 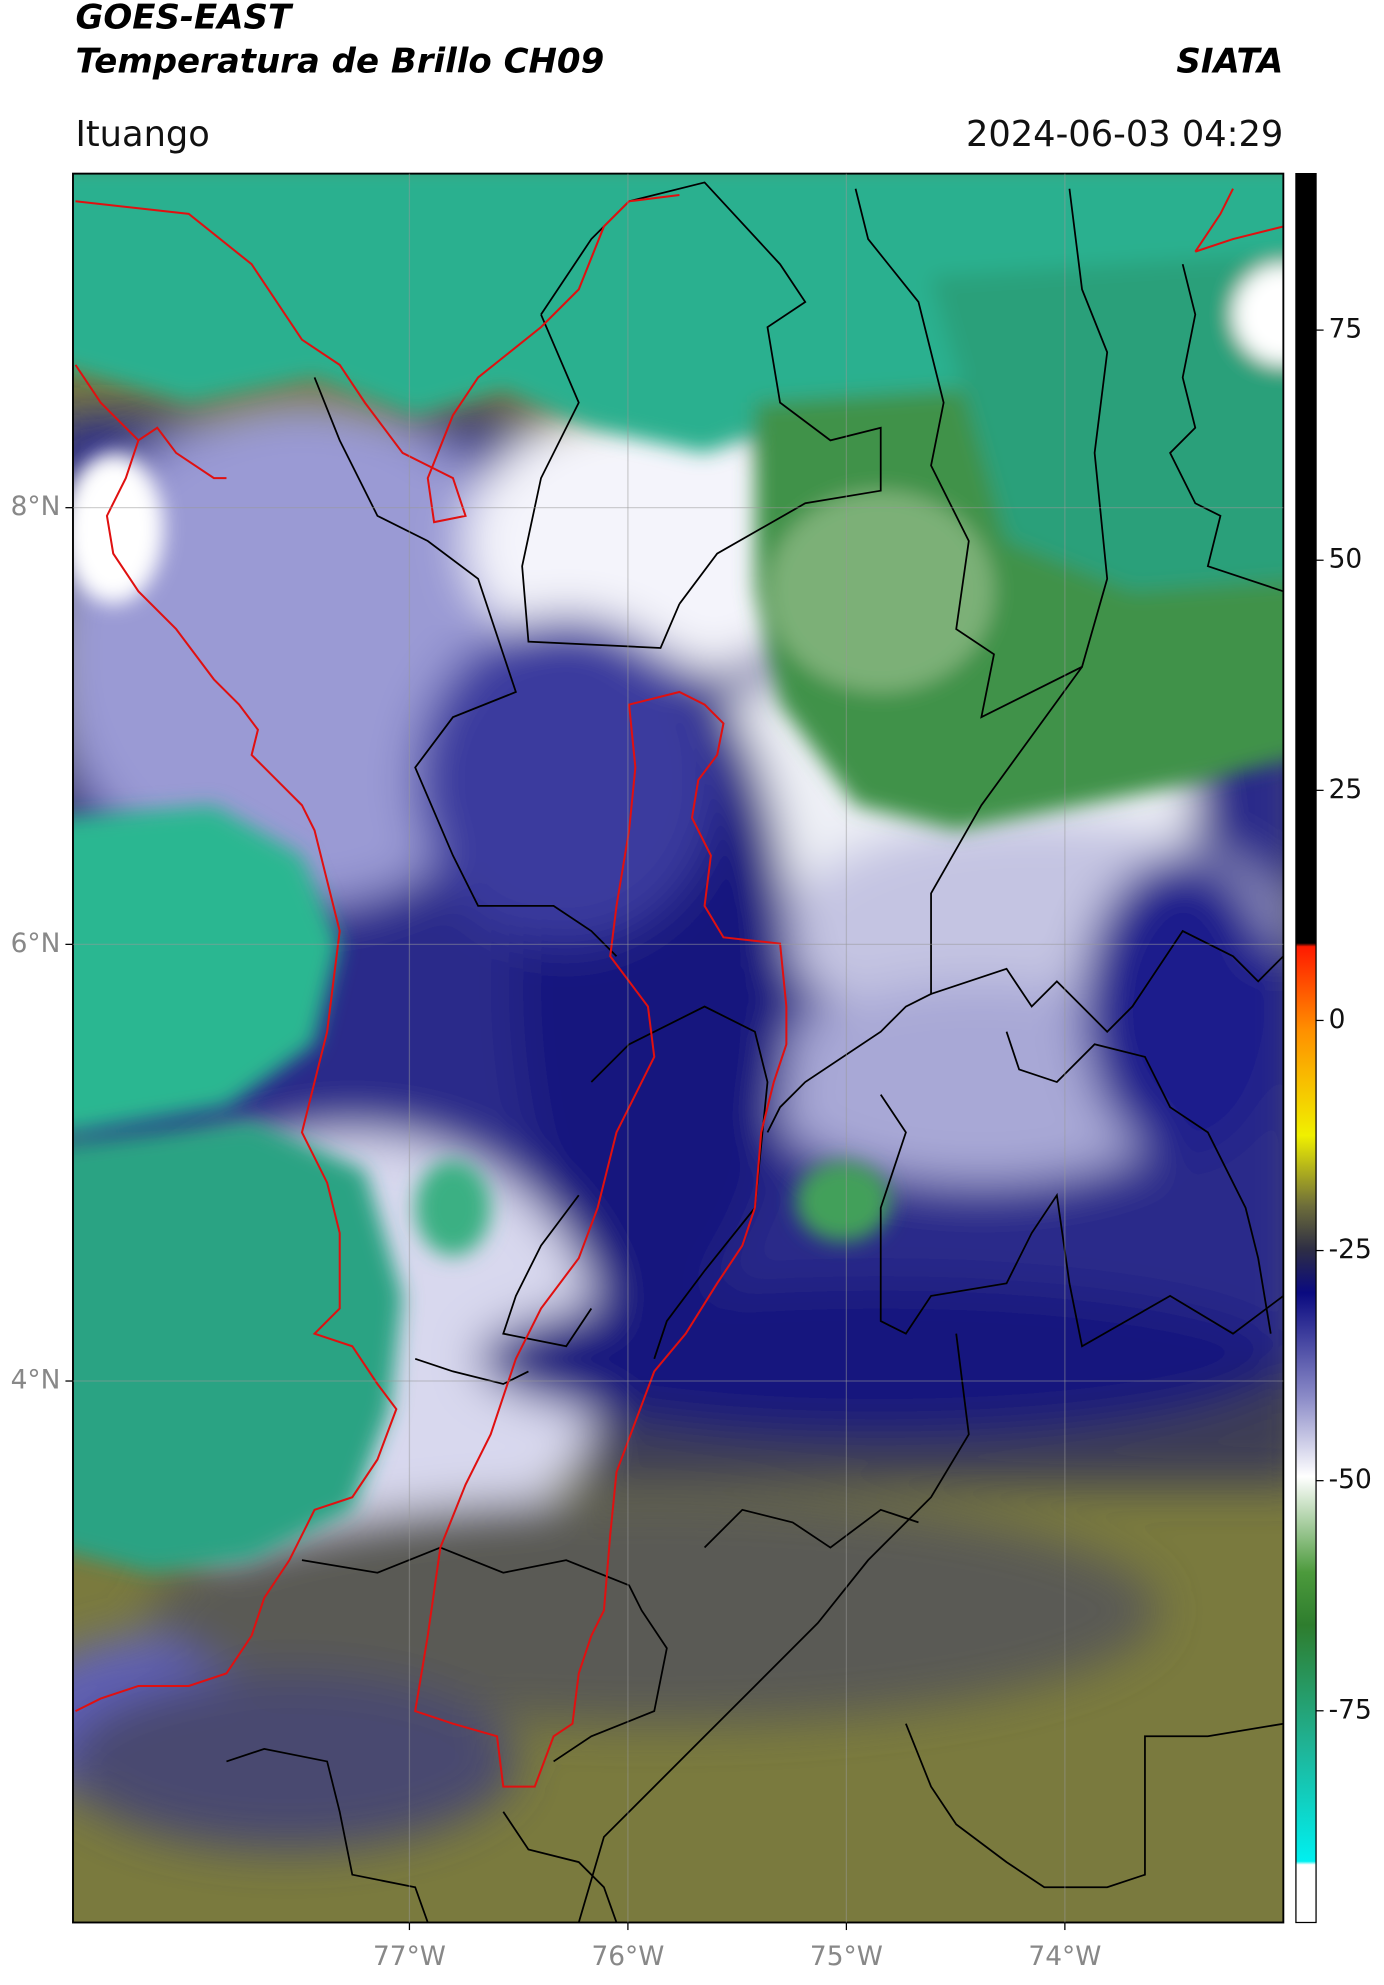 I want to click on colorbar-tick-label: 25, so click(x=1346, y=789).